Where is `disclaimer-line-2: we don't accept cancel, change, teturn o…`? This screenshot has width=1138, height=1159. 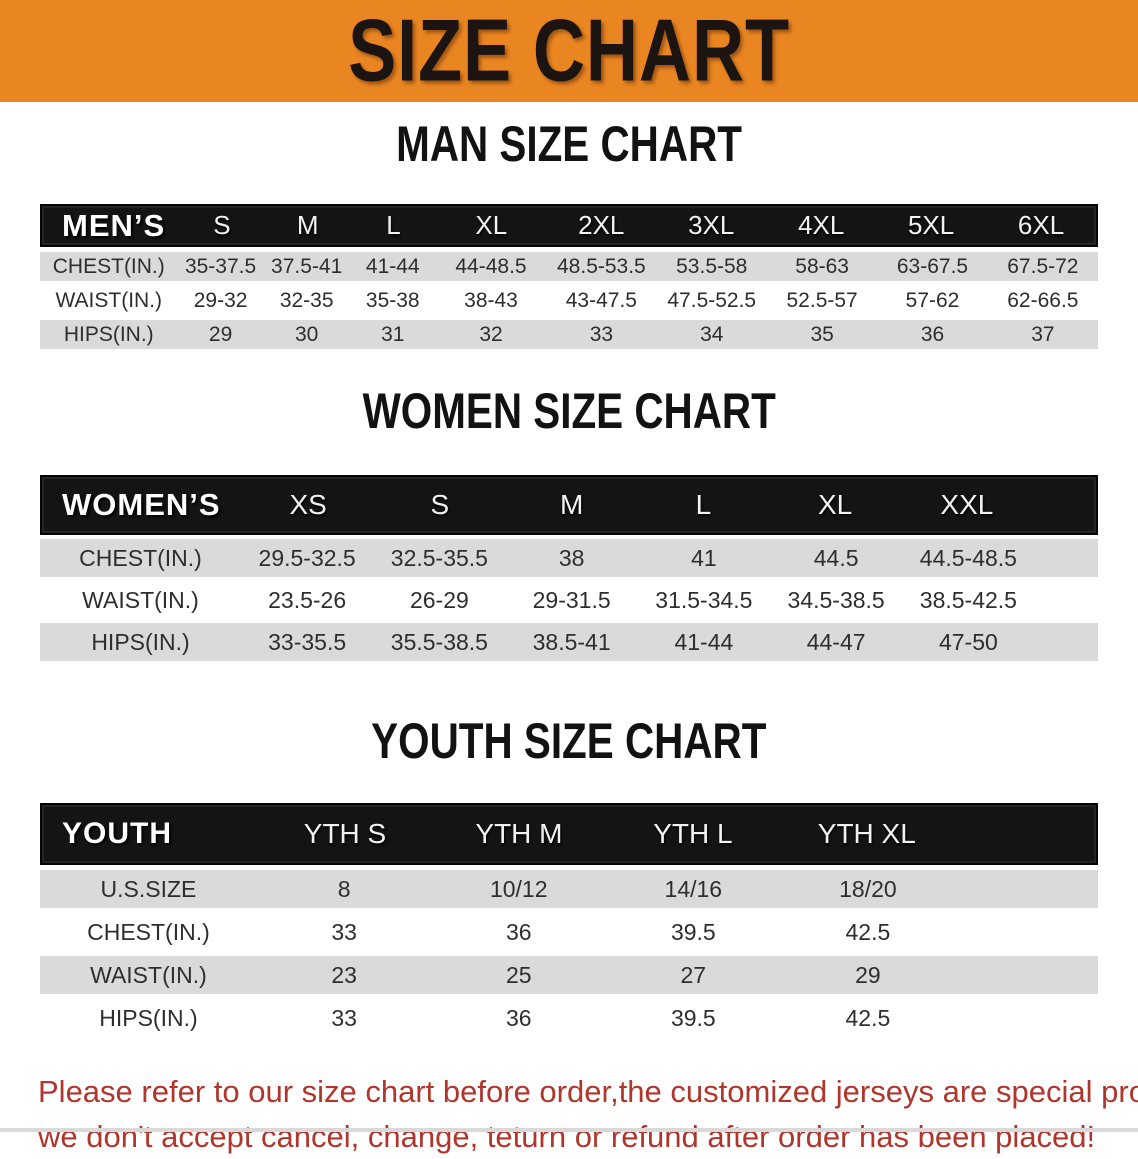 disclaimer-line-2: we don't accept cancel, change, teturn o… is located at coordinates (567, 1136).